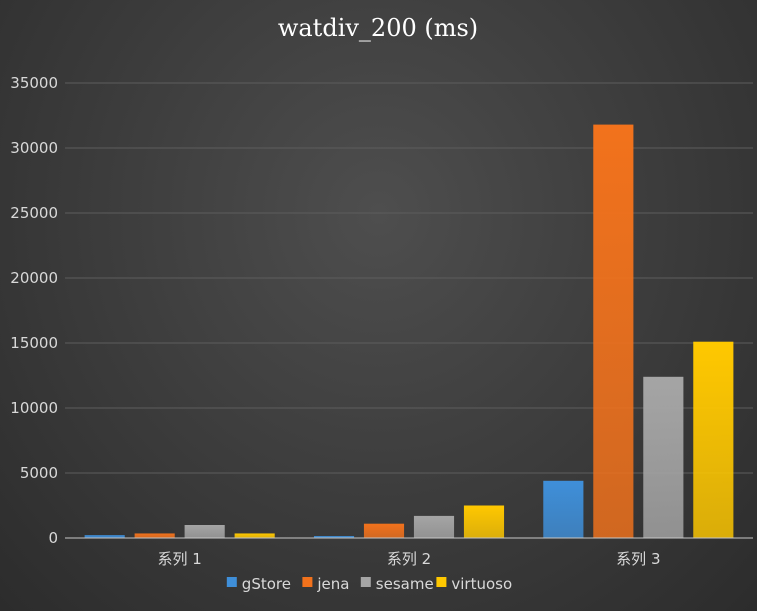  What do you see at coordinates (405, 584) in the screenshot?
I see `legend-label-sesame: sesame` at bounding box center [405, 584].